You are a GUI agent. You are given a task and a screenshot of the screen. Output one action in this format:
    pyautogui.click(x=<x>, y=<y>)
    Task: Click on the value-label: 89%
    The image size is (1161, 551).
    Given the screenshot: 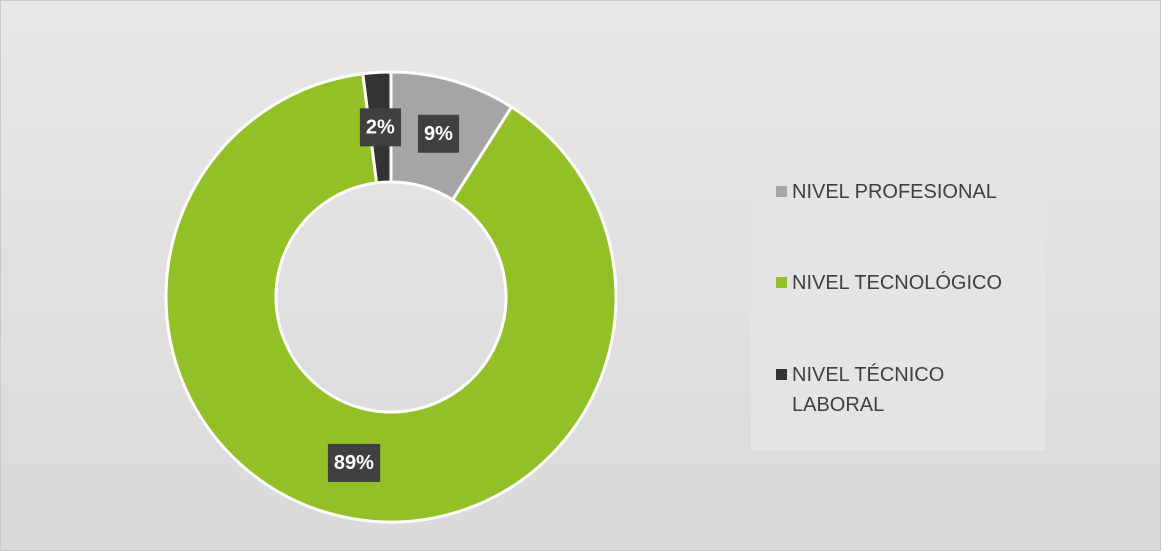 What is the action you would take?
    pyautogui.click(x=354, y=463)
    